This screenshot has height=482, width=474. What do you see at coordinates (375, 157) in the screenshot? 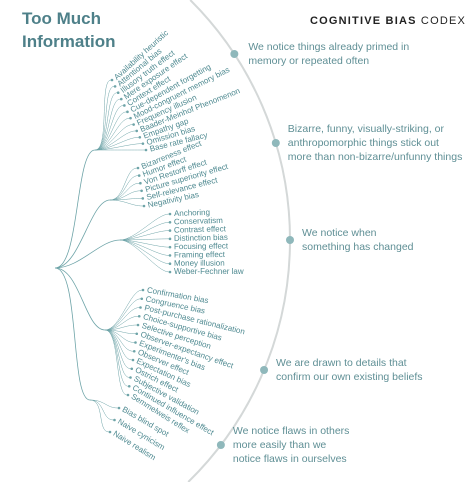
I see `group-description: more than non-bizarre/unfunny things` at bounding box center [375, 157].